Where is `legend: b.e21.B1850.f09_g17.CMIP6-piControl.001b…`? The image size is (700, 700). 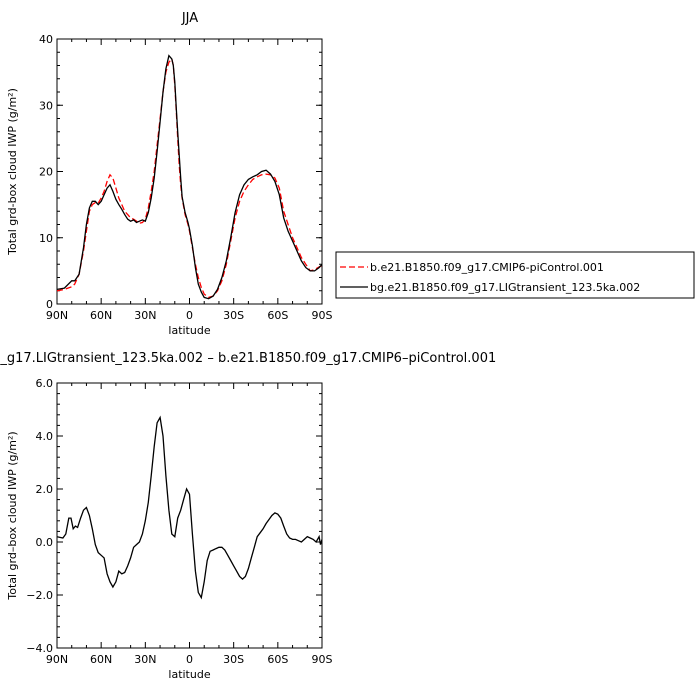
legend: b.e21.B1850.f09_g17.CMIP6-piControl.001b… is located at coordinates (515, 275).